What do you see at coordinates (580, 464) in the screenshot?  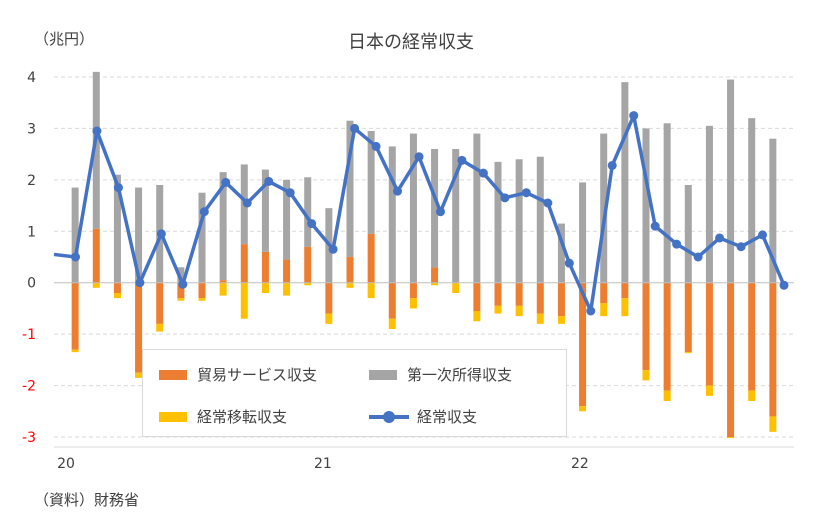 I see `x-year-label: 22` at bounding box center [580, 464].